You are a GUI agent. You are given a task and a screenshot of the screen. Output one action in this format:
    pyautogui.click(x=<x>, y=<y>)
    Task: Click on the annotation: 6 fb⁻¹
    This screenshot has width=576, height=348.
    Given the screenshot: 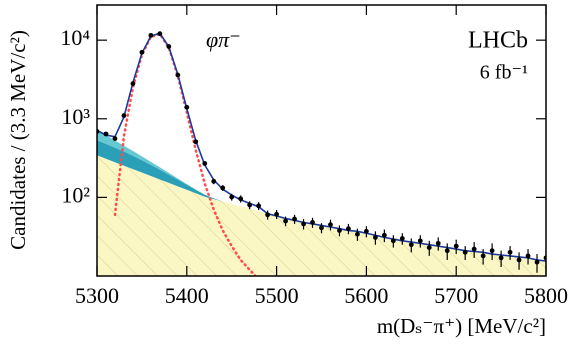 What is the action you would take?
    pyautogui.click(x=504, y=73)
    